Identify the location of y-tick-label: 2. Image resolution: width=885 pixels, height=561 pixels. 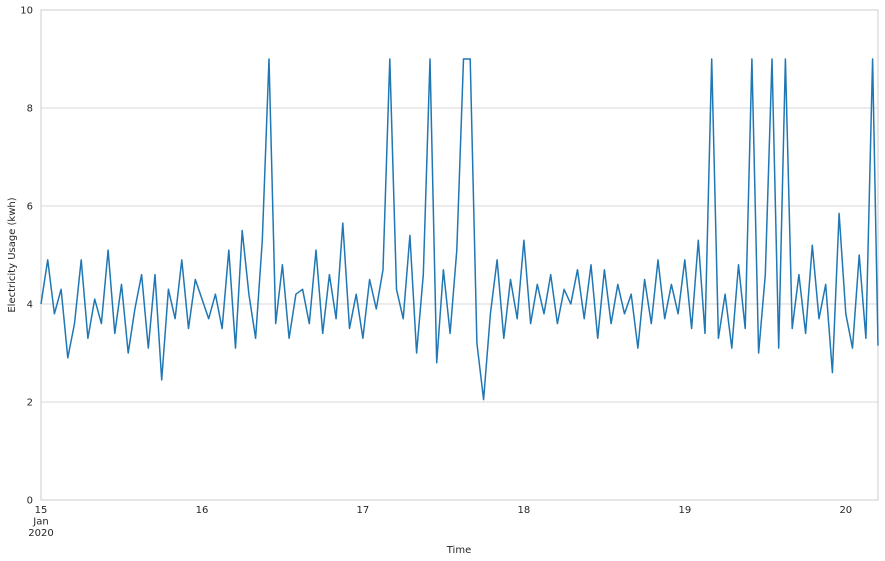
(30, 403).